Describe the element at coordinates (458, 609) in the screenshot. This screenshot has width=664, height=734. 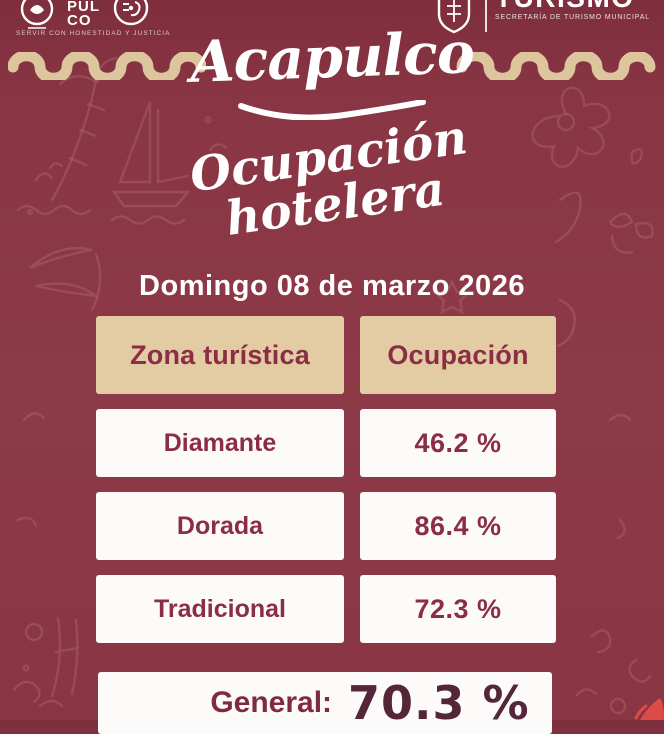
I see `table-row-value: 72.3 %` at that location.